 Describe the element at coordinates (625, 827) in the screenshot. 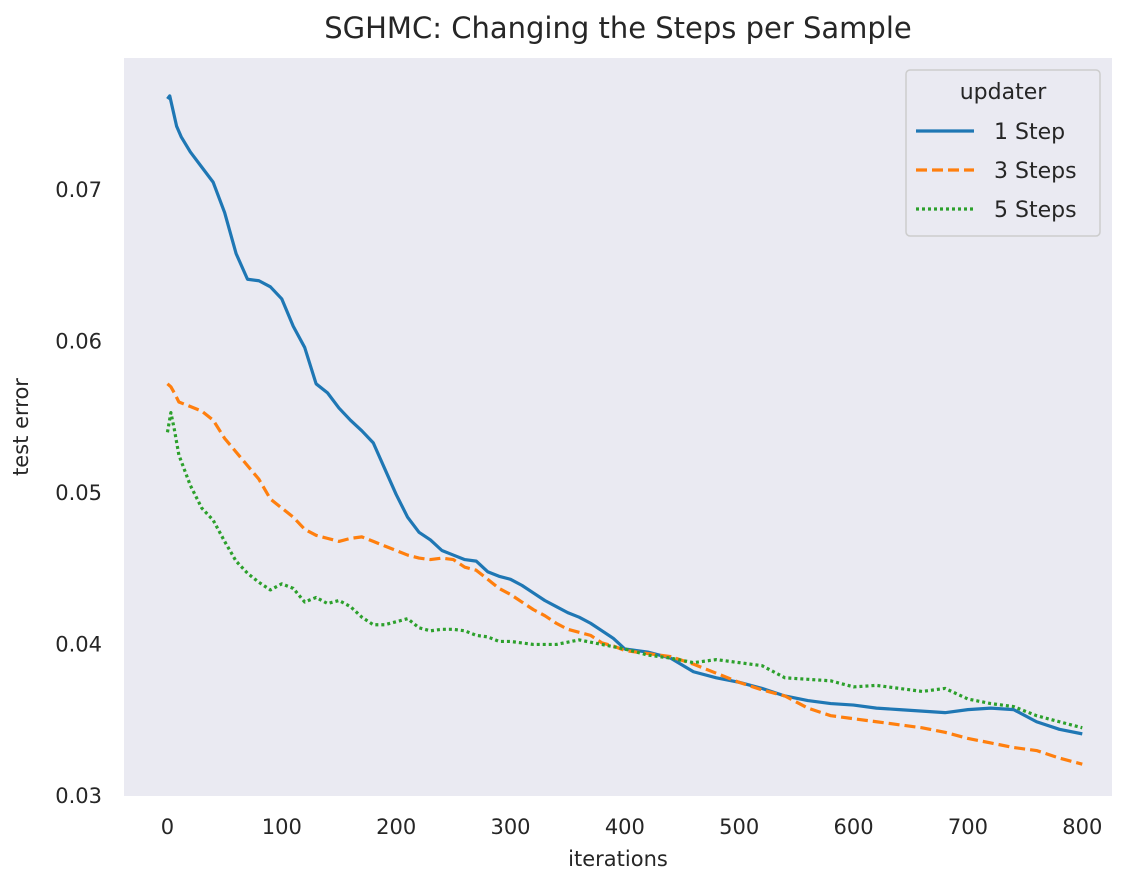

I see `x-tick-label: 400` at that location.